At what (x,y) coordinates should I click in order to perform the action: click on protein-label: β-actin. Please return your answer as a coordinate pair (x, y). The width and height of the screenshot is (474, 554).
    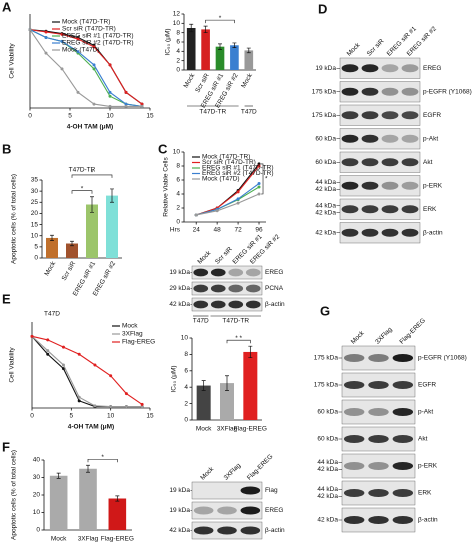
    Looking at the image, I should click on (275, 304).